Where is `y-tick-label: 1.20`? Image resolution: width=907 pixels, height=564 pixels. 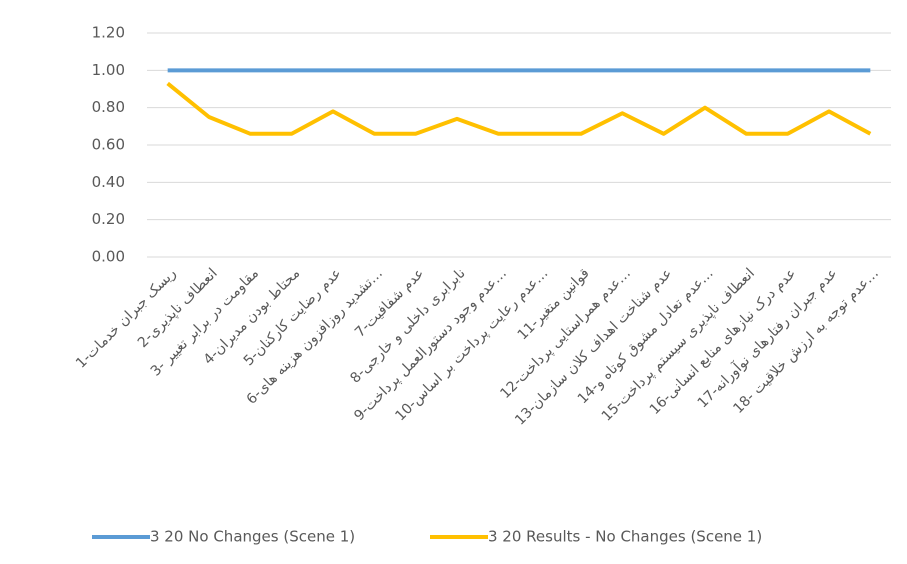 y-tick-label: 1.20 is located at coordinates (108, 33).